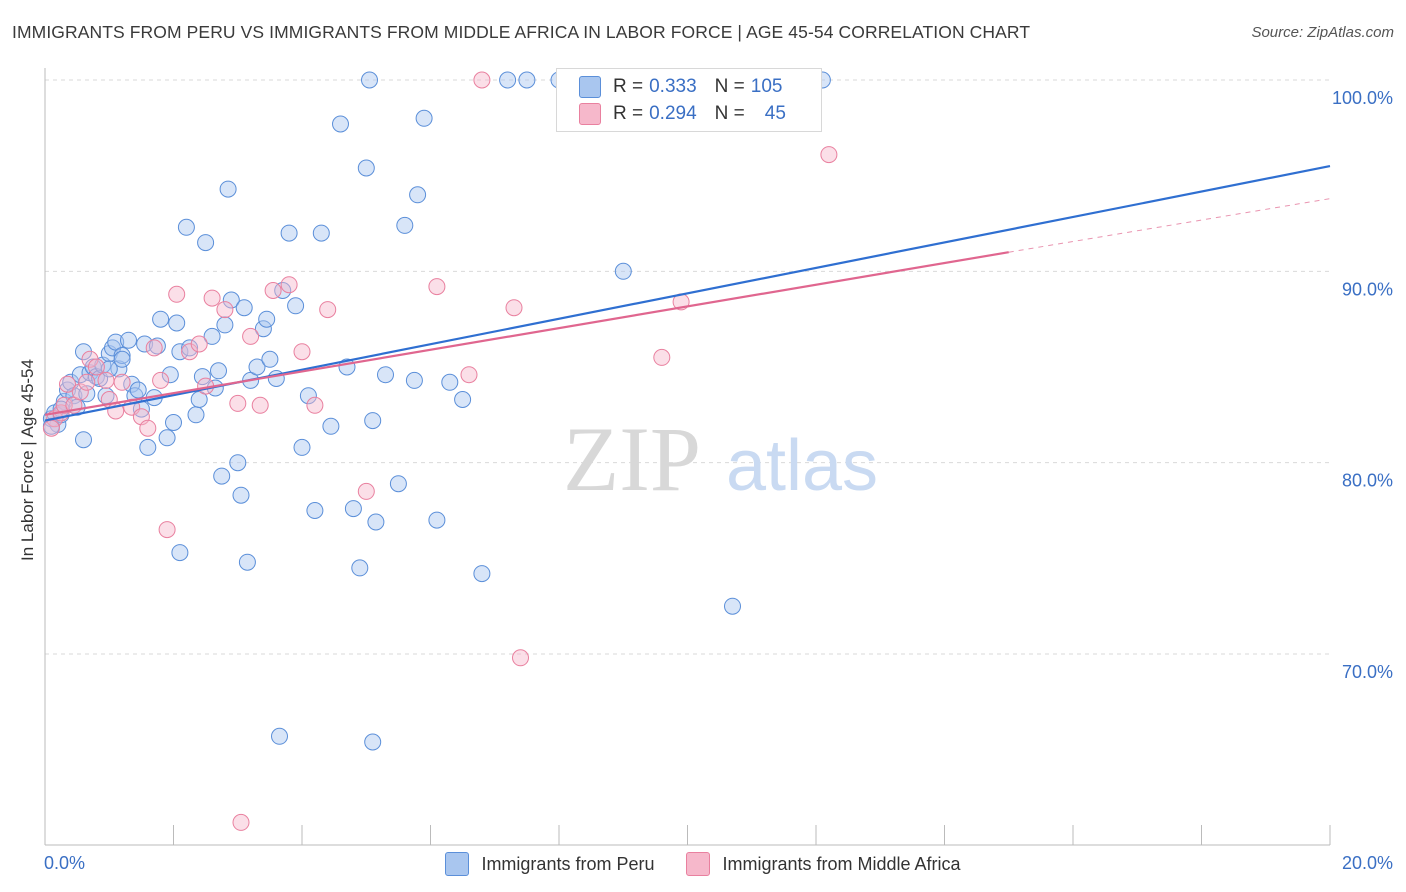 Image resolution: width=1406 pixels, height=892 pixels. Describe the element at coordinates (841, 863) in the screenshot. I see `legend-label-middle-africa: Immigrants from Middle Africa` at that location.